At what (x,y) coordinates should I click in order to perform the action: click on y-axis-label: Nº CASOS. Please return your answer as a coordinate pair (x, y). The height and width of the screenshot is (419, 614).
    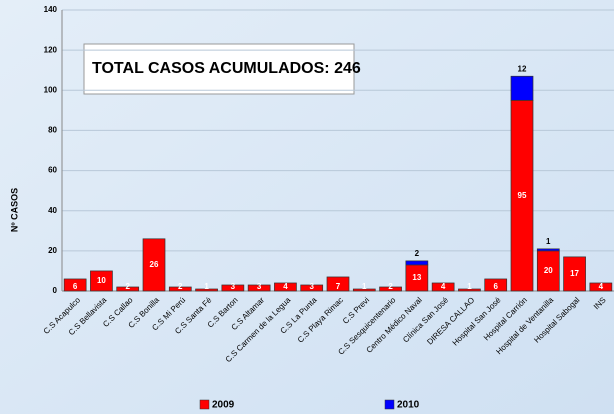
    Looking at the image, I should click on (14, 210).